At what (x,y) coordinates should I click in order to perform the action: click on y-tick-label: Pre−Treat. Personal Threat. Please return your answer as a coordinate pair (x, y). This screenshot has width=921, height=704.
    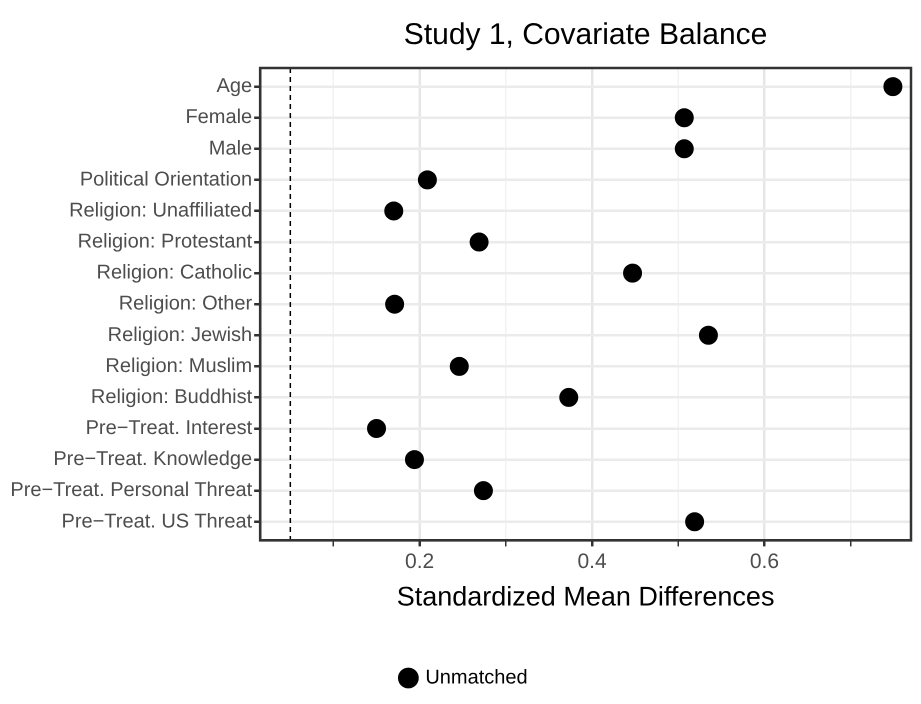
    Looking at the image, I should click on (131, 490).